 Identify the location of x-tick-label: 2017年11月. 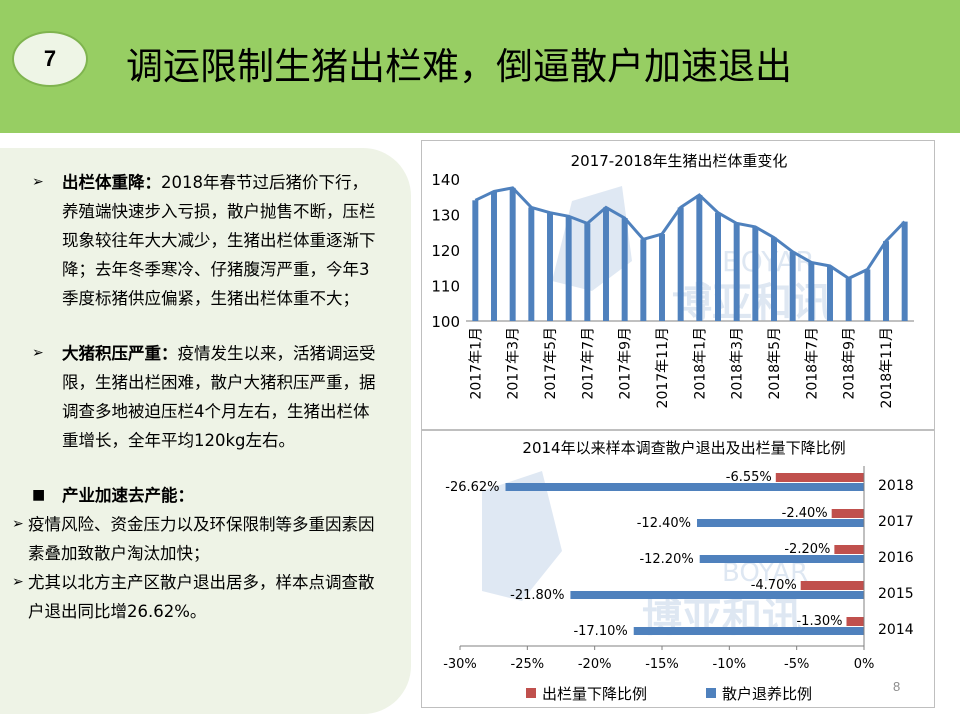
(663, 367).